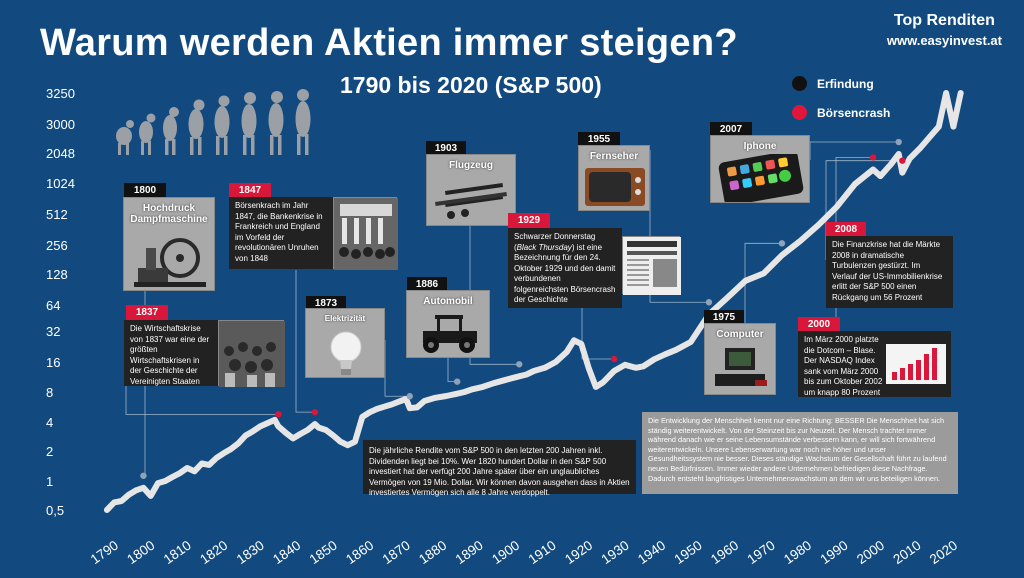 This screenshot has height=578, width=1024. I want to click on event-text-1929-a: Schwarzer Donnerstag (, so click(555, 242).